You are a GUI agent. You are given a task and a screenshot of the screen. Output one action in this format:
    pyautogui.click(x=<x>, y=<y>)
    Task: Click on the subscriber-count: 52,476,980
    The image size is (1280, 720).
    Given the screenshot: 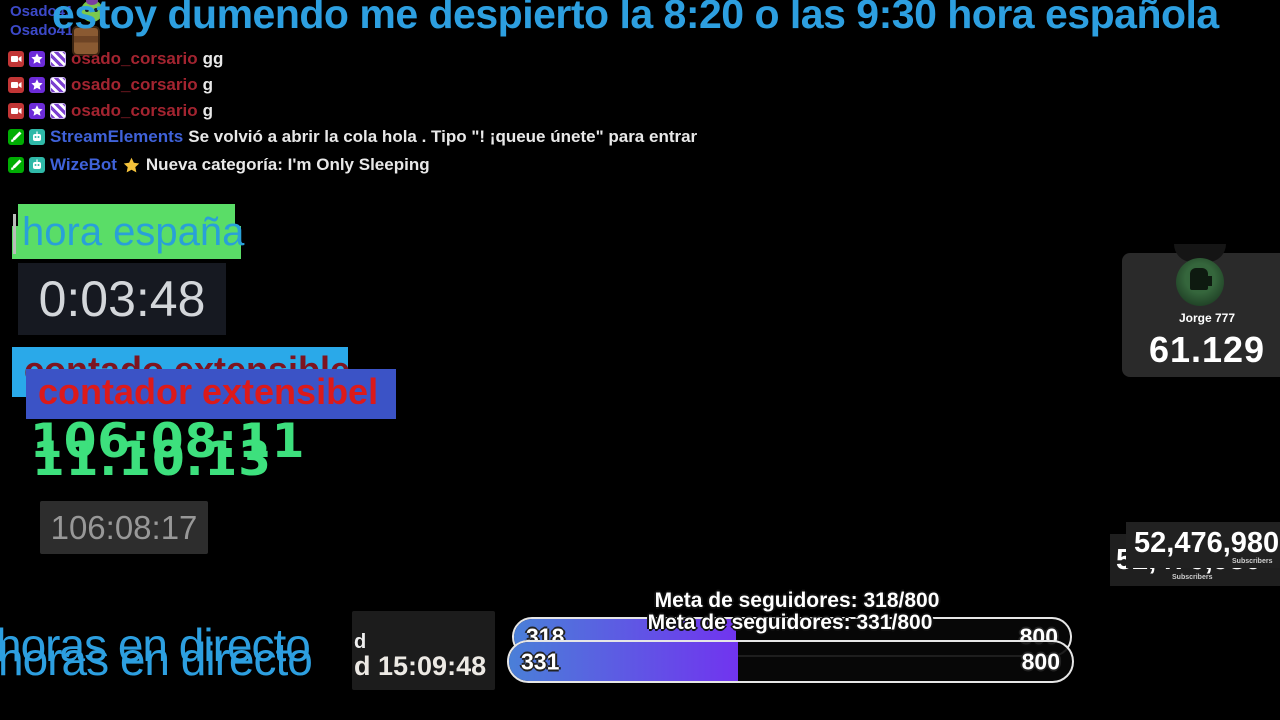 What is the action you would take?
    pyautogui.click(x=1207, y=543)
    